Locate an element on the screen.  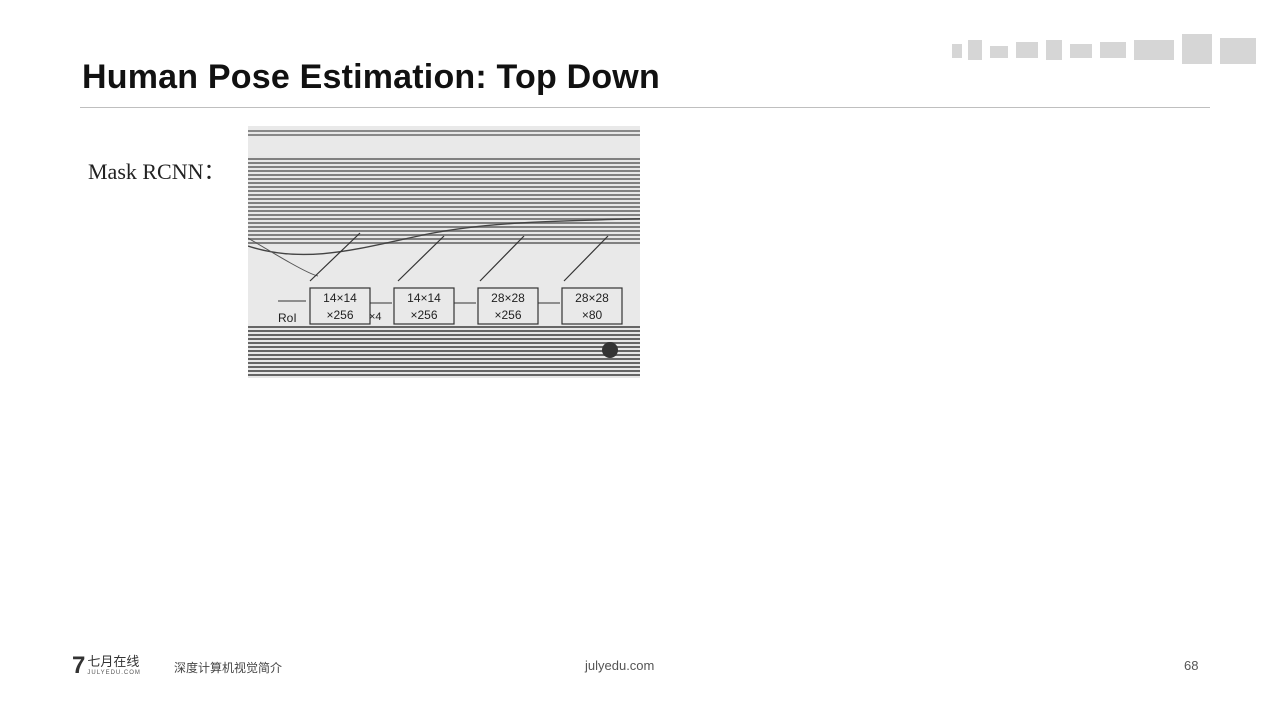
footer-site-url: julyedu.com is located at coordinates (620, 665).